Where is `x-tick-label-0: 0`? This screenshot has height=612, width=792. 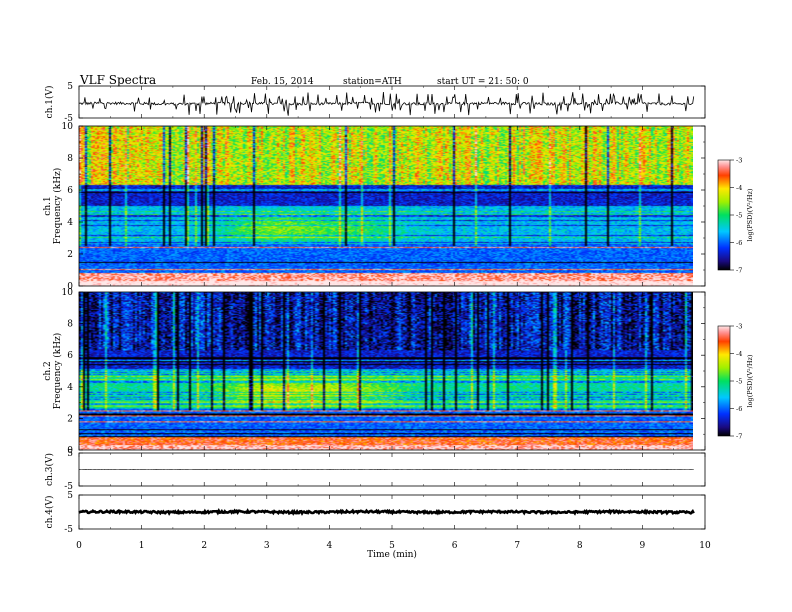 x-tick-label-0: 0 is located at coordinates (79, 546).